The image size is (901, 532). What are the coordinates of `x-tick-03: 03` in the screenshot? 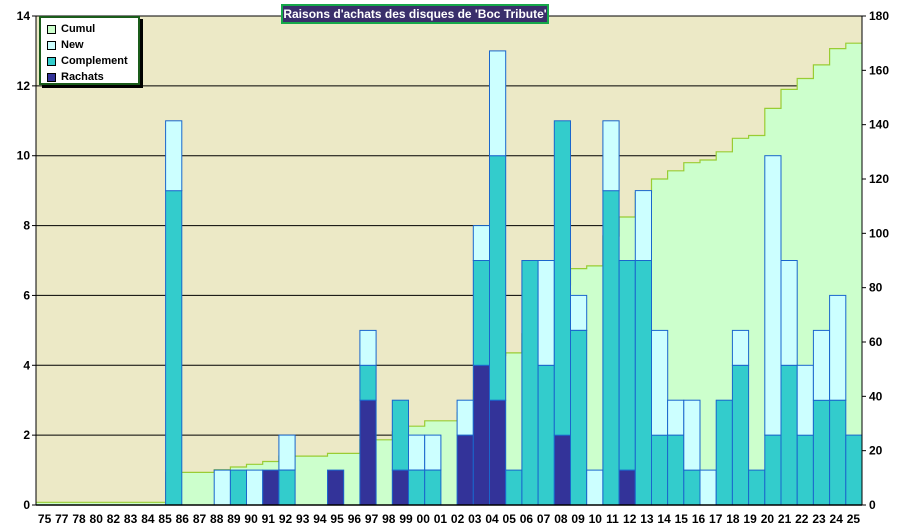 It's located at (475, 519).